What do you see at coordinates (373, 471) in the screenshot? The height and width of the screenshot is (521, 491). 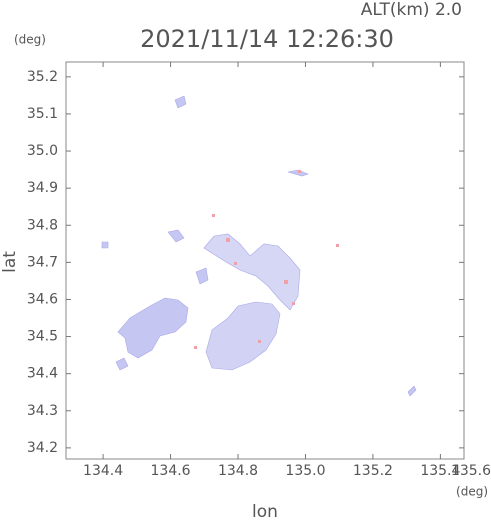 I see `x-tick-label: 135.2` at bounding box center [373, 471].